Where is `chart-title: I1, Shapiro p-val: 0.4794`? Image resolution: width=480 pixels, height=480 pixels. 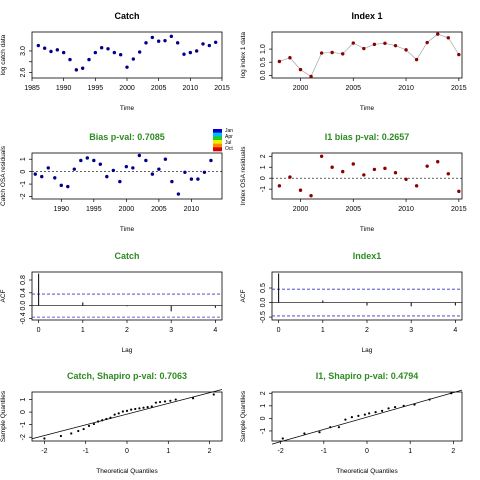 chart-title: I1, Shapiro p-val: 0.4794 is located at coordinates (367, 376).